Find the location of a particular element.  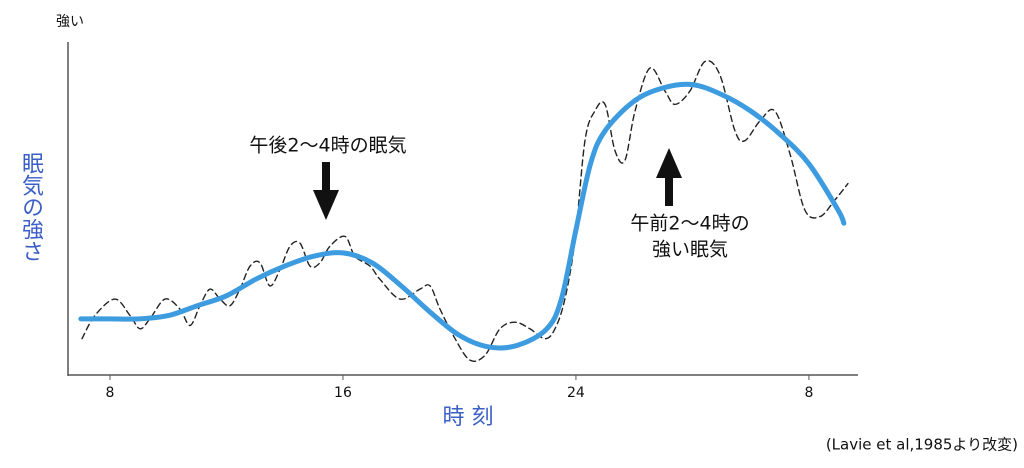

annotation: 午前2〜4時の is located at coordinates (689, 224).